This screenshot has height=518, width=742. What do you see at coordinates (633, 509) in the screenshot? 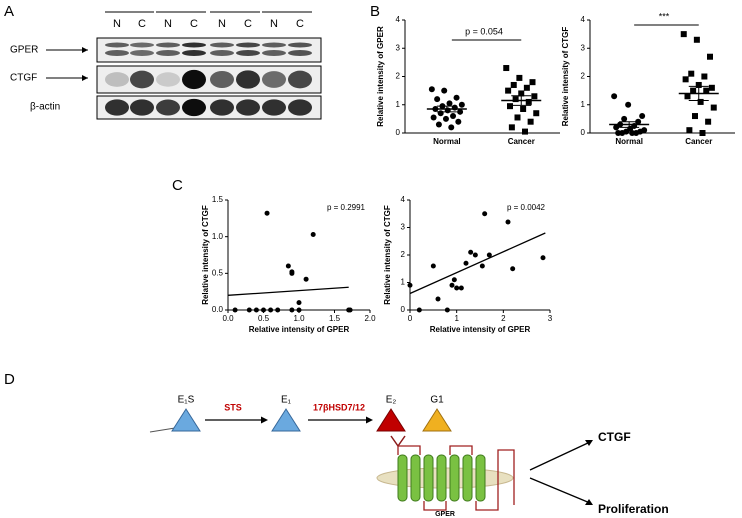
I see `output-label: Proliferation` at bounding box center [633, 509].